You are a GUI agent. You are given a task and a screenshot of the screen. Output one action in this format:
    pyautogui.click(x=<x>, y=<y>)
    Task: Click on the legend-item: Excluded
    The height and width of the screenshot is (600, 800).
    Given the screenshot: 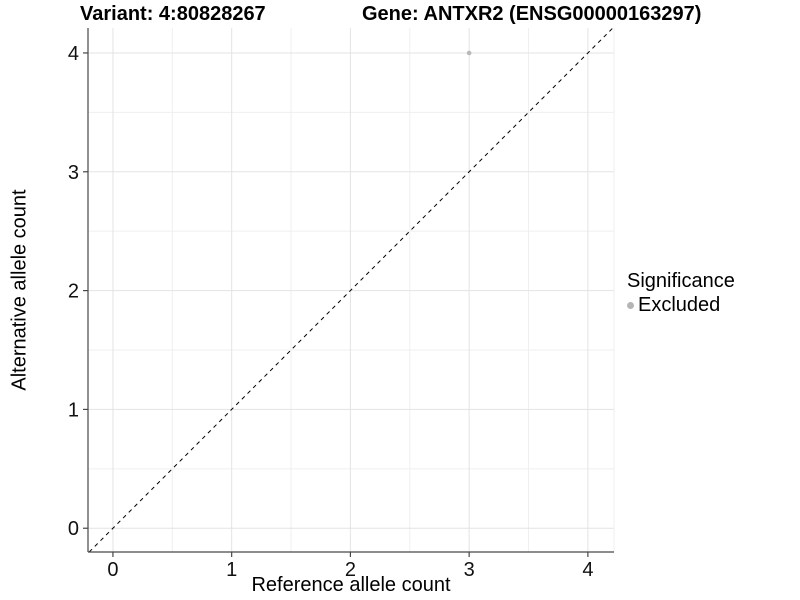 What is the action you would take?
    pyautogui.click(x=681, y=305)
    